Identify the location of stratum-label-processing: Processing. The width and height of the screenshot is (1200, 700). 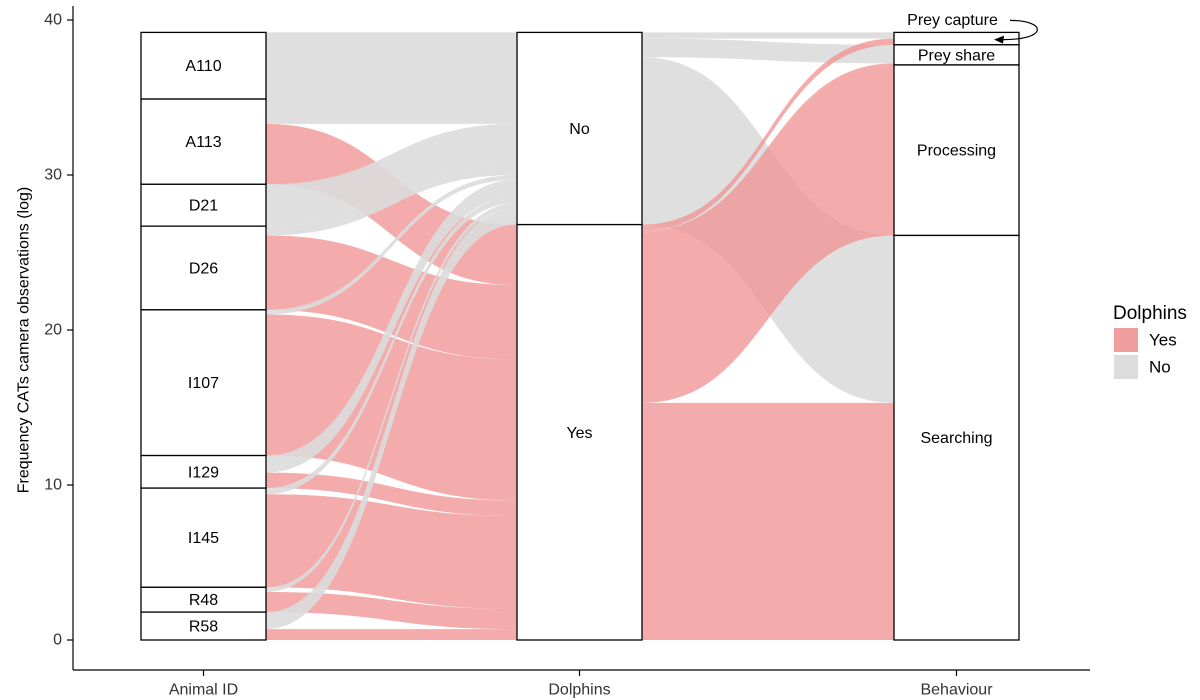
(956, 151).